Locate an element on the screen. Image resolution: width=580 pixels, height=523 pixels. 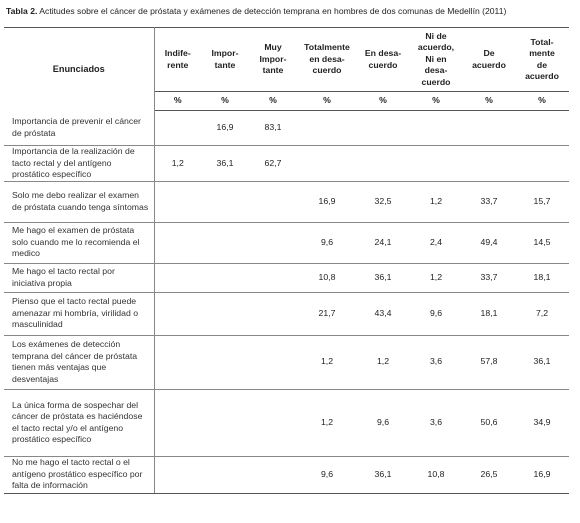
value-cell: 83,1 is located at coordinates (273, 128).